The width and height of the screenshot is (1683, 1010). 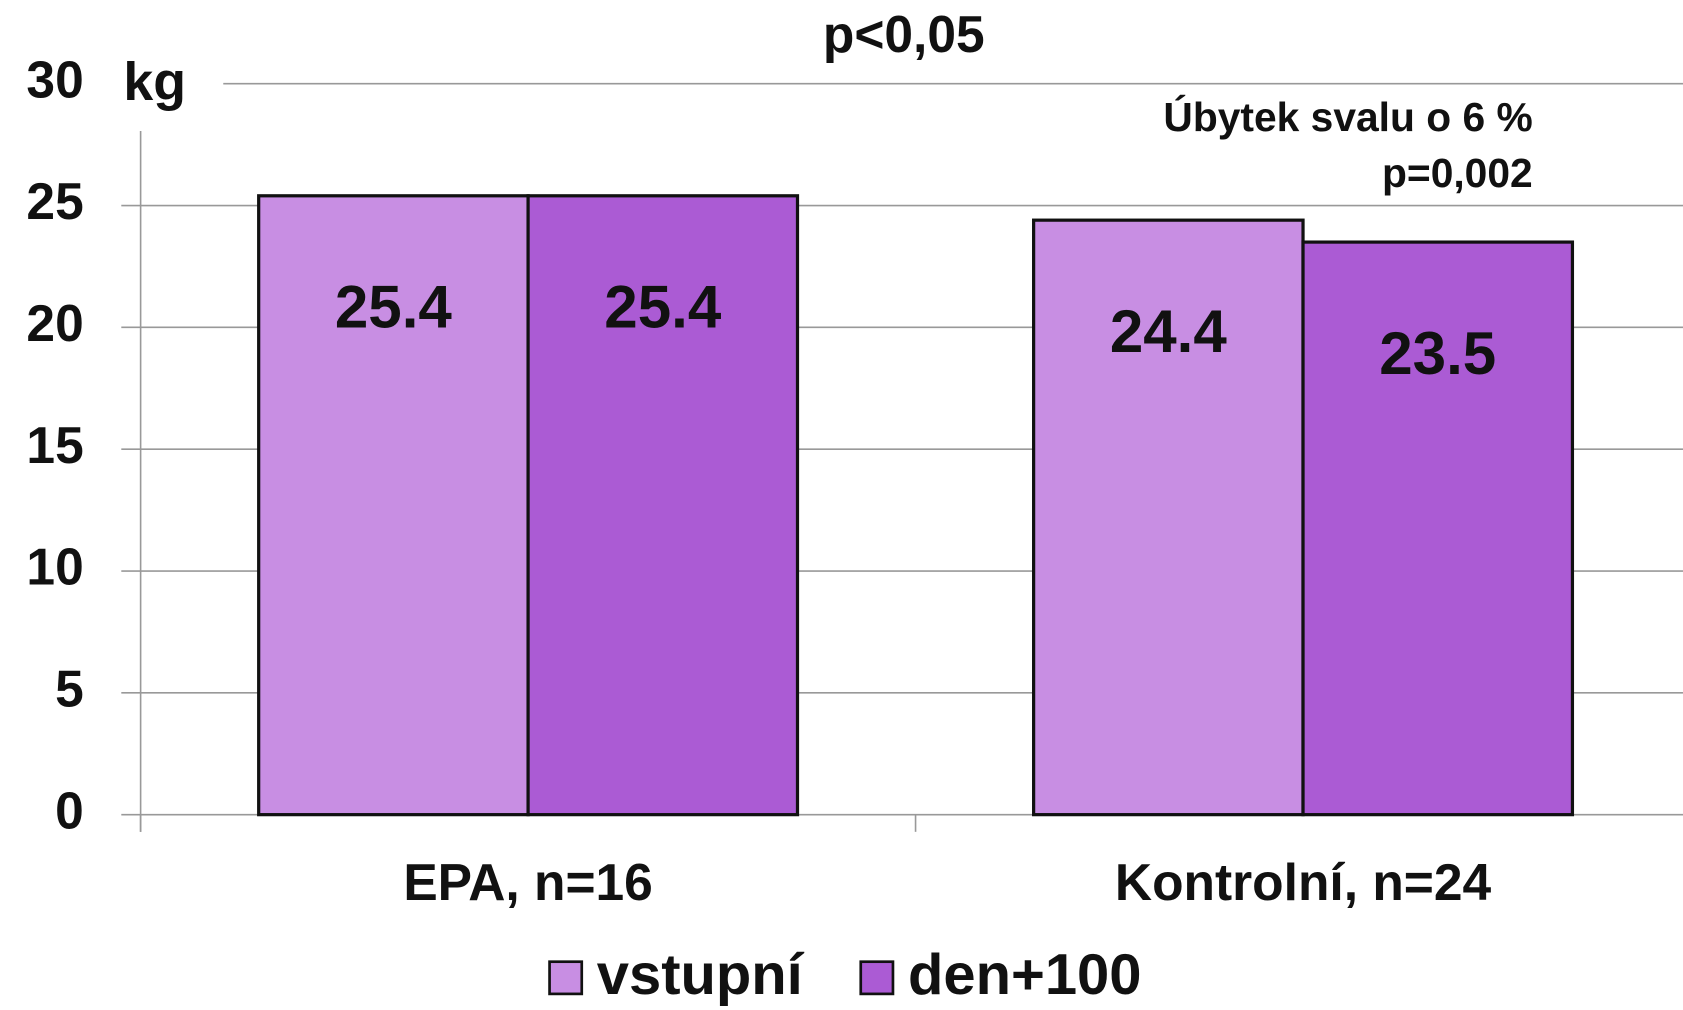 What do you see at coordinates (54, 567) in the screenshot?
I see `y-tick-label: 10` at bounding box center [54, 567].